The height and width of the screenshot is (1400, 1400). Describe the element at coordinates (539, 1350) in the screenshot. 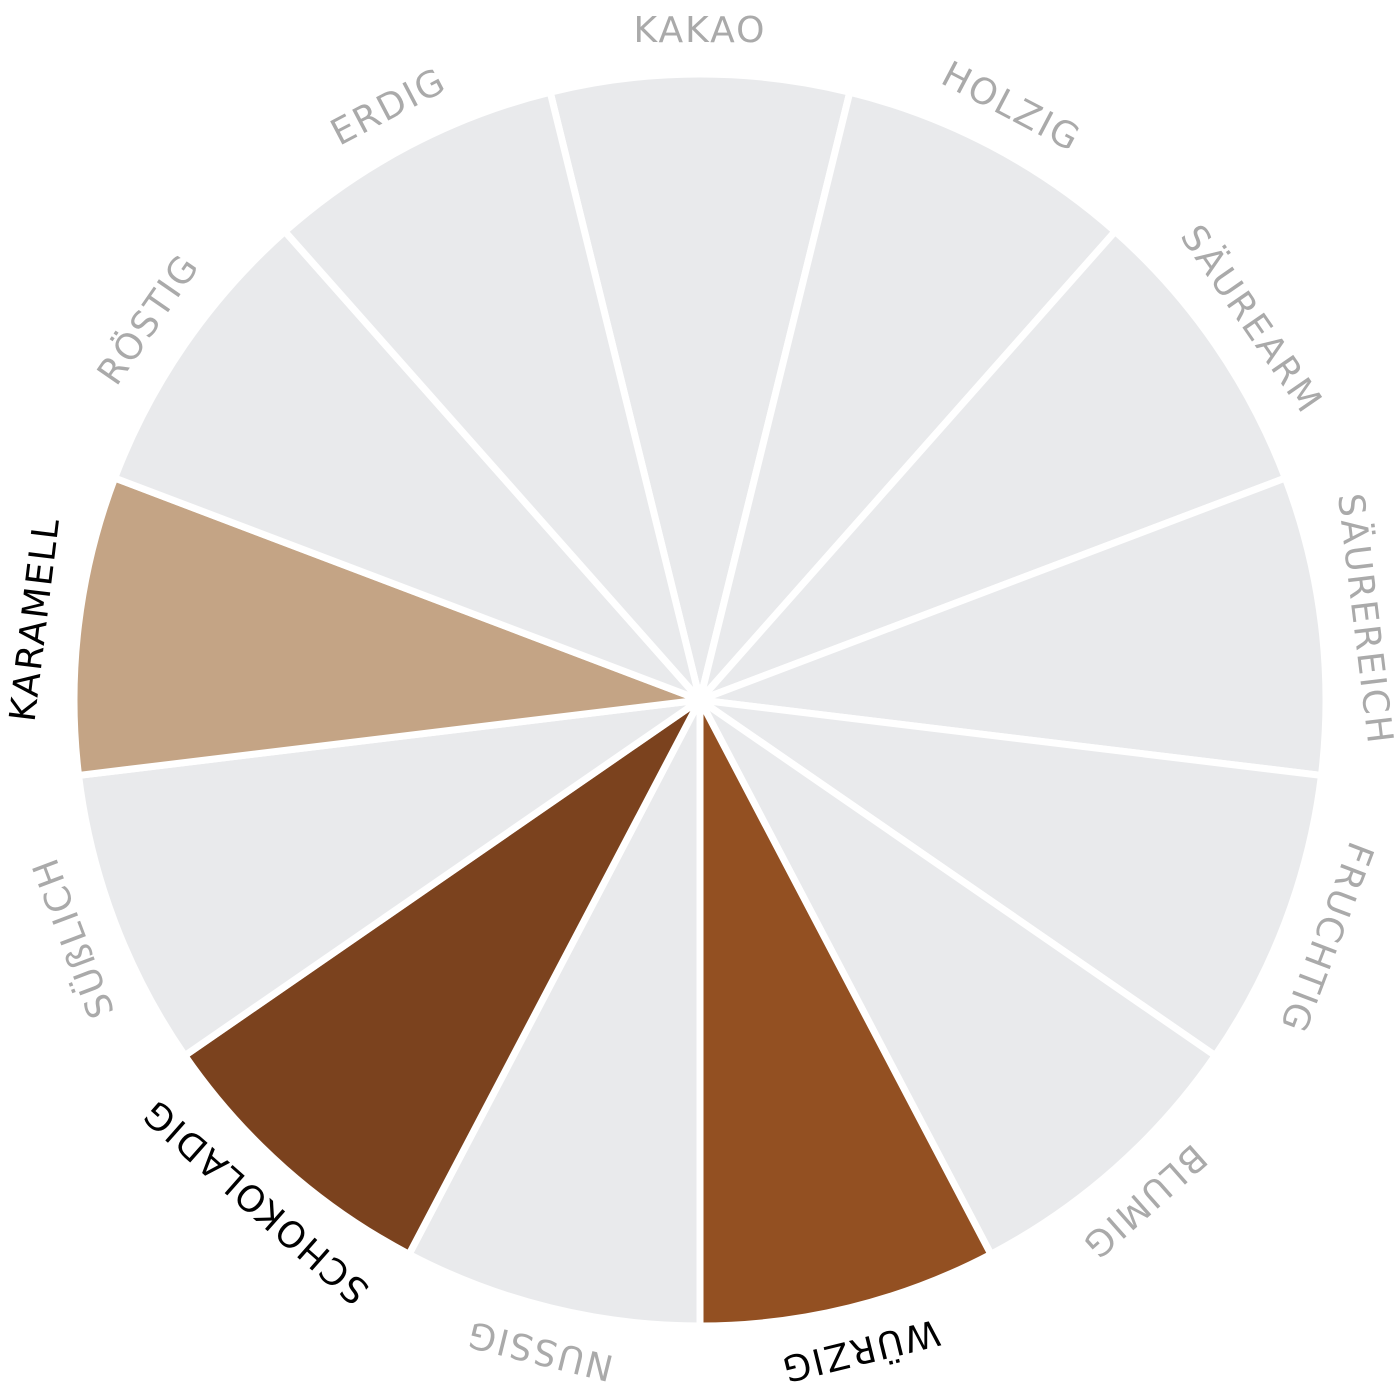

I see `segment-label: NUSSIG` at that location.